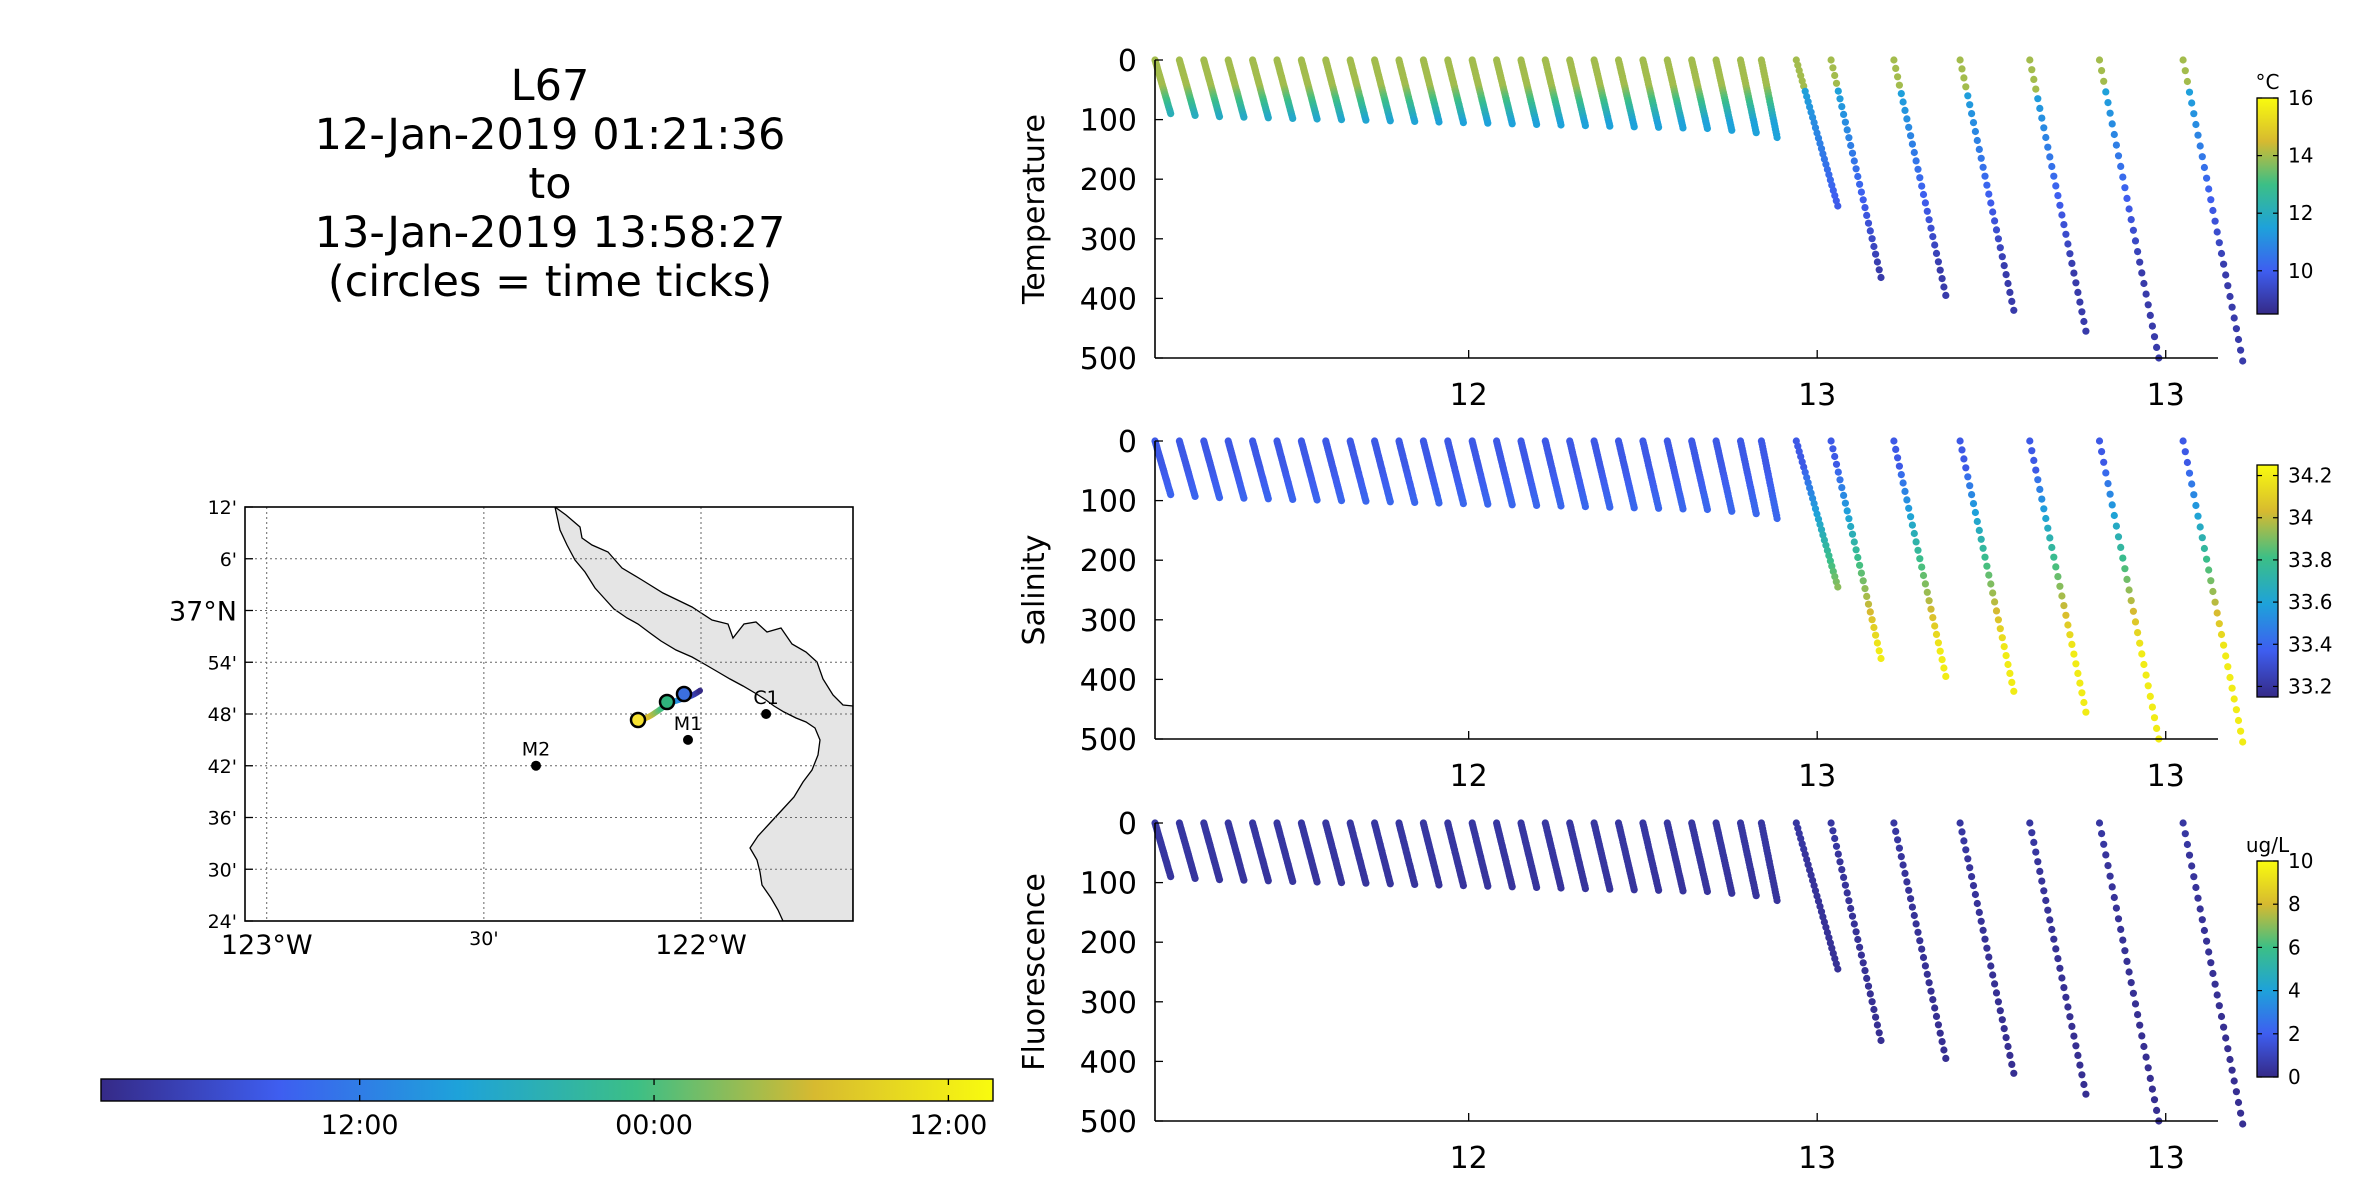  Describe the element at coordinates (2310, 602) in the screenshot. I see `colorbar-tick-label: 33.6` at that location.